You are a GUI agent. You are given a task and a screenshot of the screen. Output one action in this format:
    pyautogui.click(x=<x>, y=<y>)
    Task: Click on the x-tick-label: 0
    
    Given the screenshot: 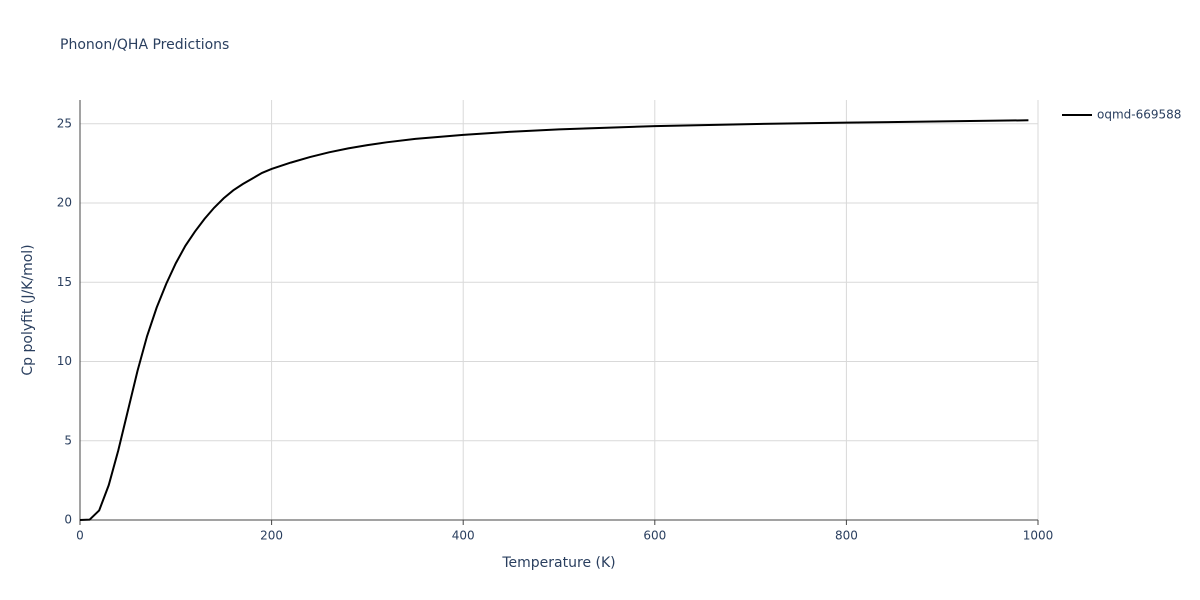 What is the action you would take?
    pyautogui.click(x=80, y=536)
    